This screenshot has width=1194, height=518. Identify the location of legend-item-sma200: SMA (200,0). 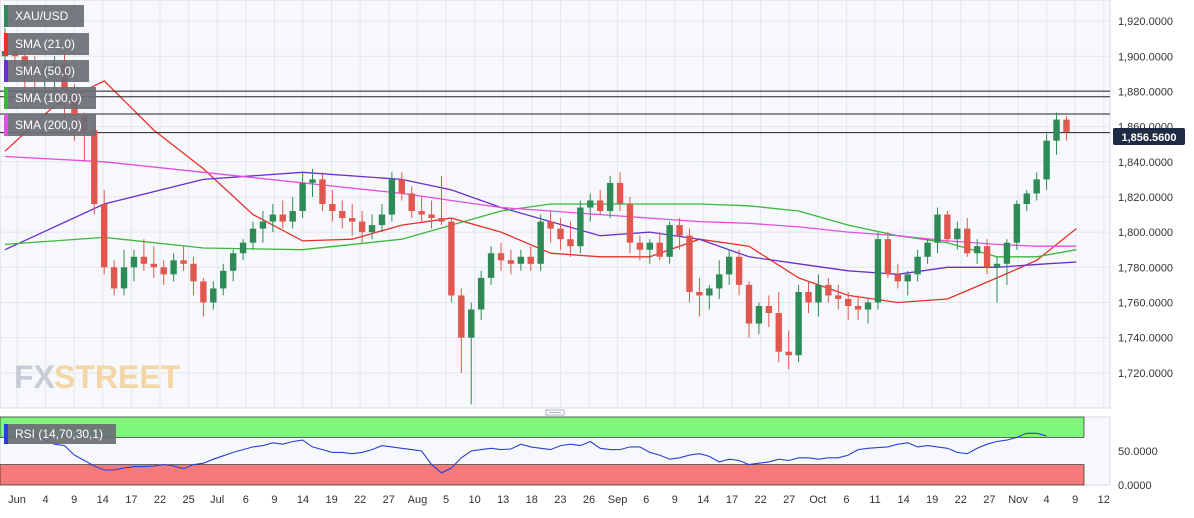
(50, 125).